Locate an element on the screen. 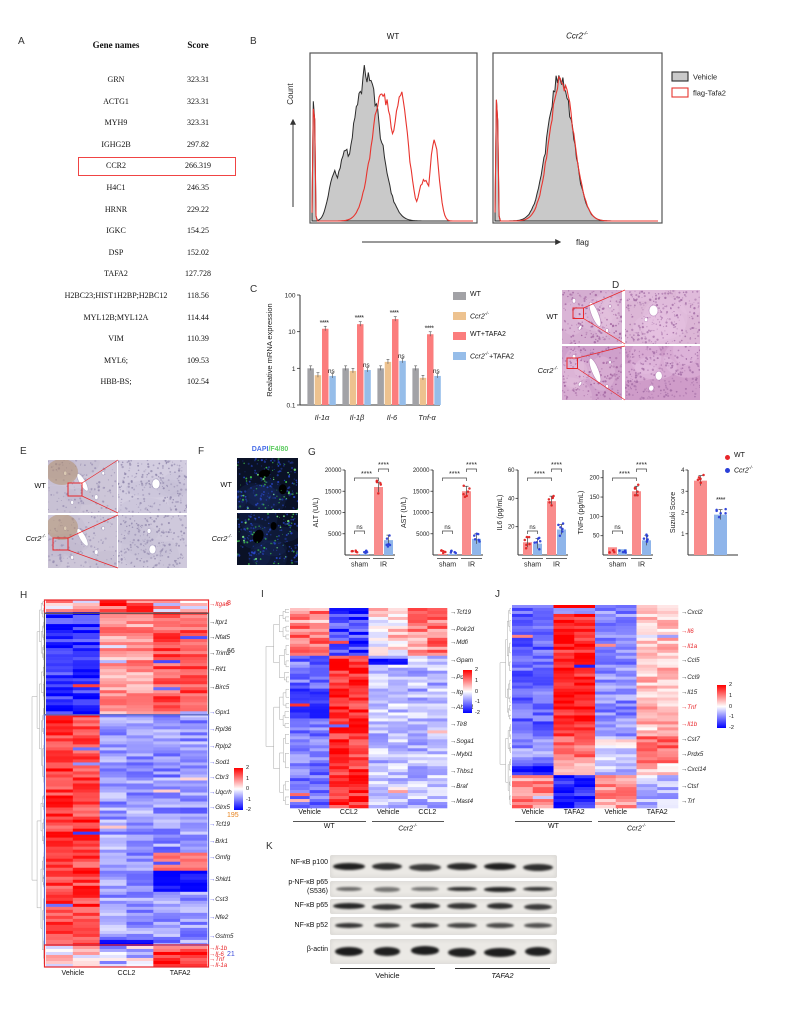 This screenshot has width=793, height=1024. gene-label: →Il15 is located at coordinates (689, 692).